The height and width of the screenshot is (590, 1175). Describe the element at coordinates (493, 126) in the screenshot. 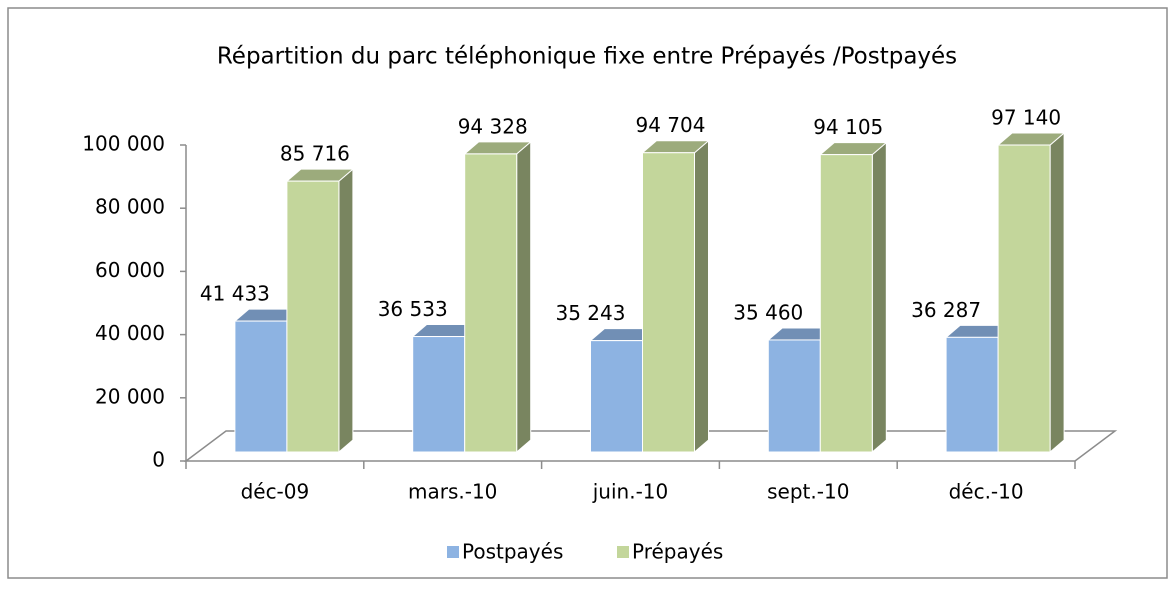

I see `data-label: 94 328` at that location.